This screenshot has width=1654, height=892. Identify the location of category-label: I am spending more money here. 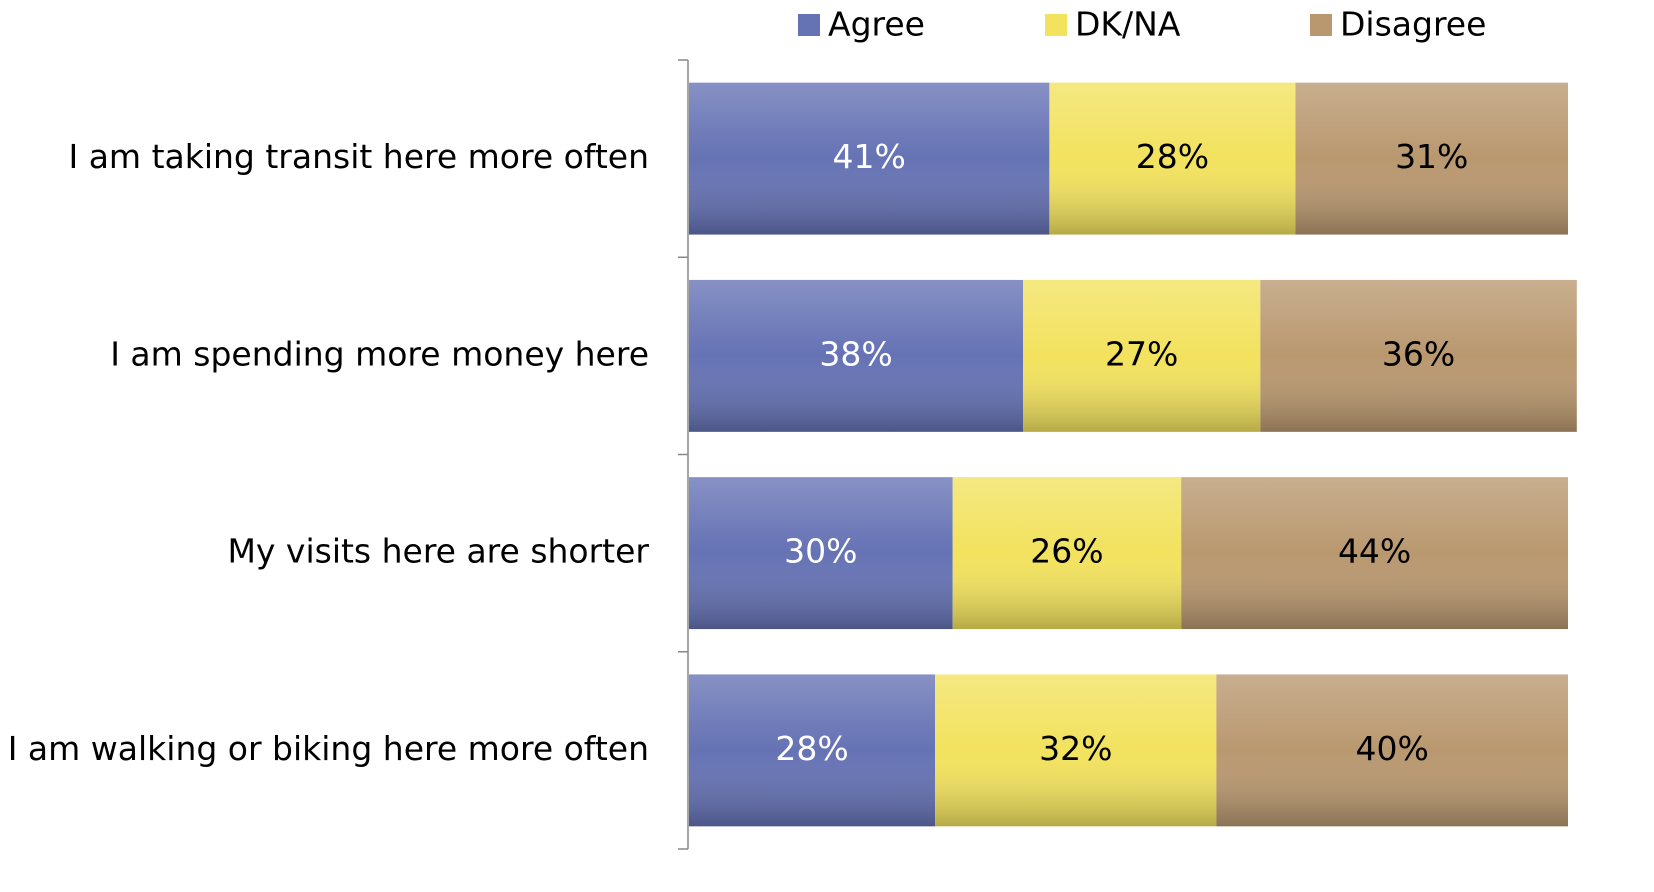
(379, 353).